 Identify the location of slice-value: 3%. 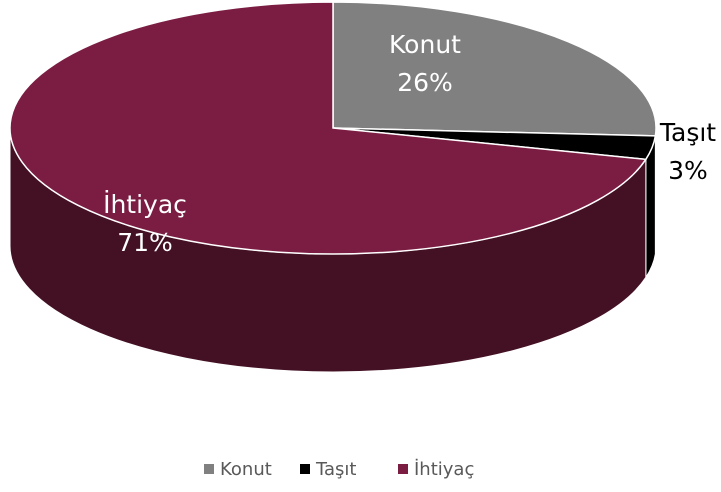
(688, 170).